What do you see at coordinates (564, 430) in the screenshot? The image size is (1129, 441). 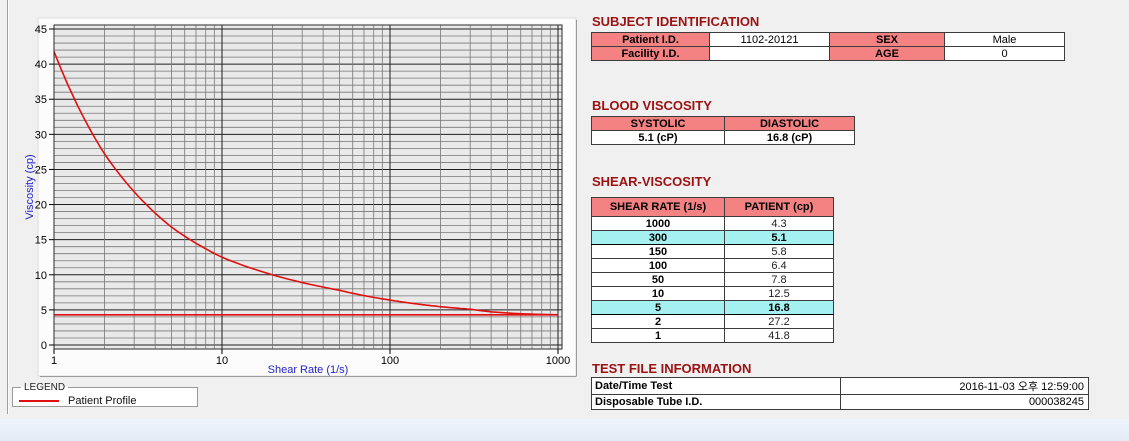 I see `window-footer-strip` at bounding box center [564, 430].